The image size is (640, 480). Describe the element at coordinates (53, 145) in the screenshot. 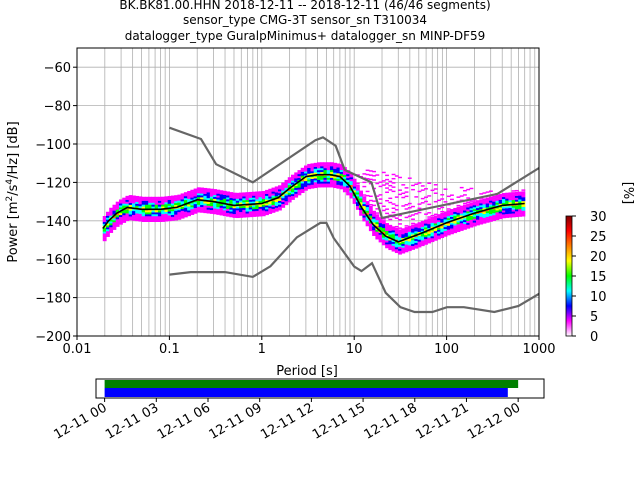

I see `y-tick-label: −100` at that location.